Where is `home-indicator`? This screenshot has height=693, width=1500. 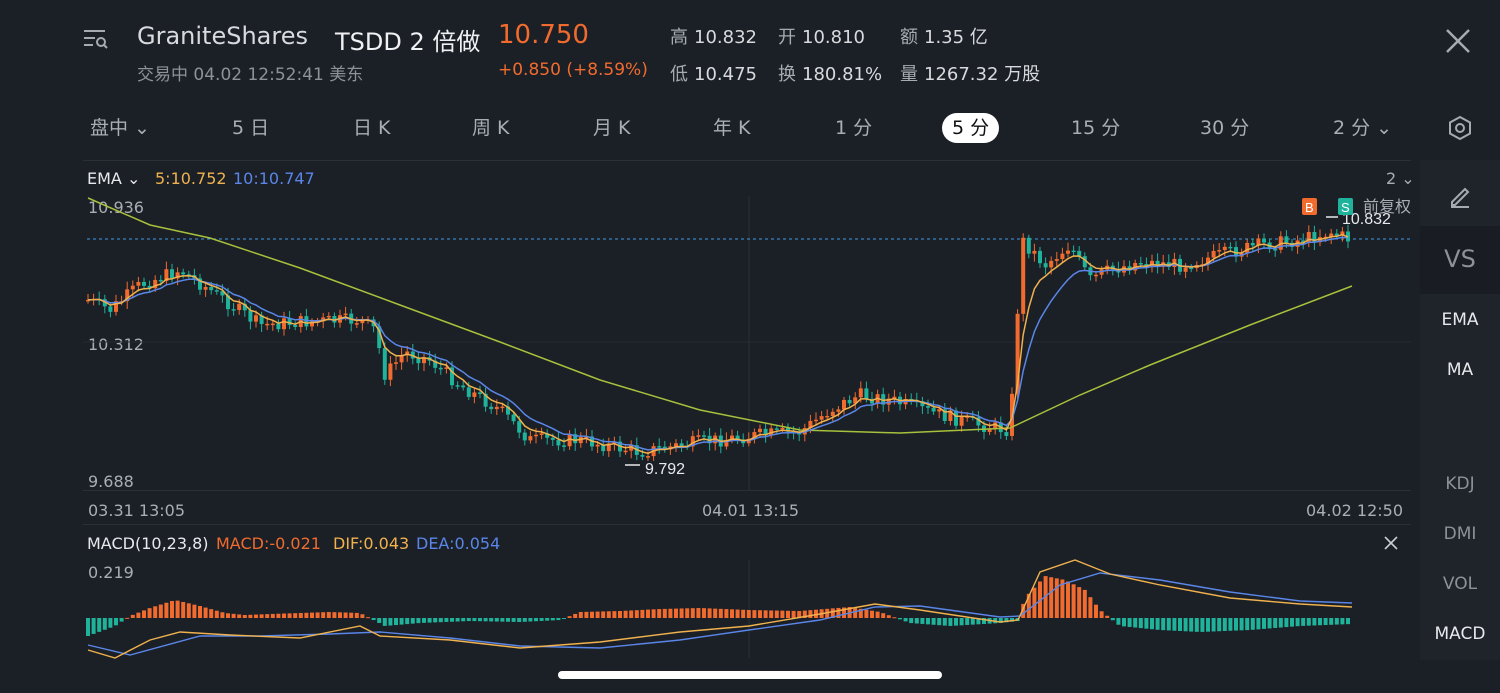
home-indicator is located at coordinates (750, 675).